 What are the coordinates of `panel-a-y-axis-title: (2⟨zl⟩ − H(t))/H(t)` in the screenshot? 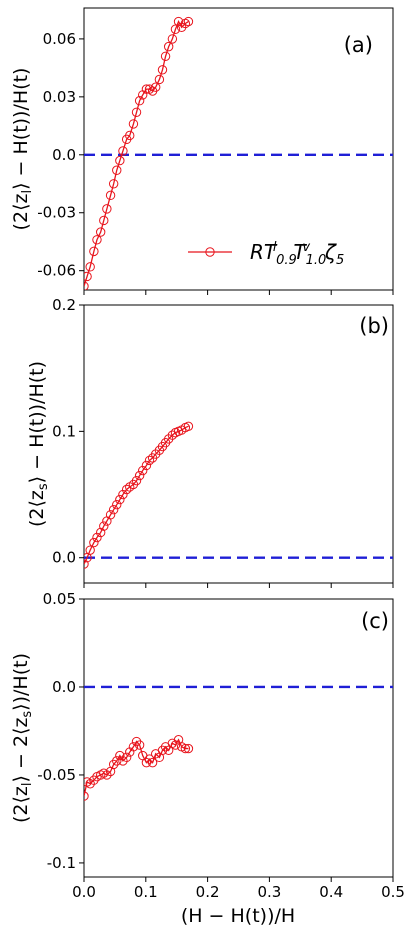 It's located at (22, 149).